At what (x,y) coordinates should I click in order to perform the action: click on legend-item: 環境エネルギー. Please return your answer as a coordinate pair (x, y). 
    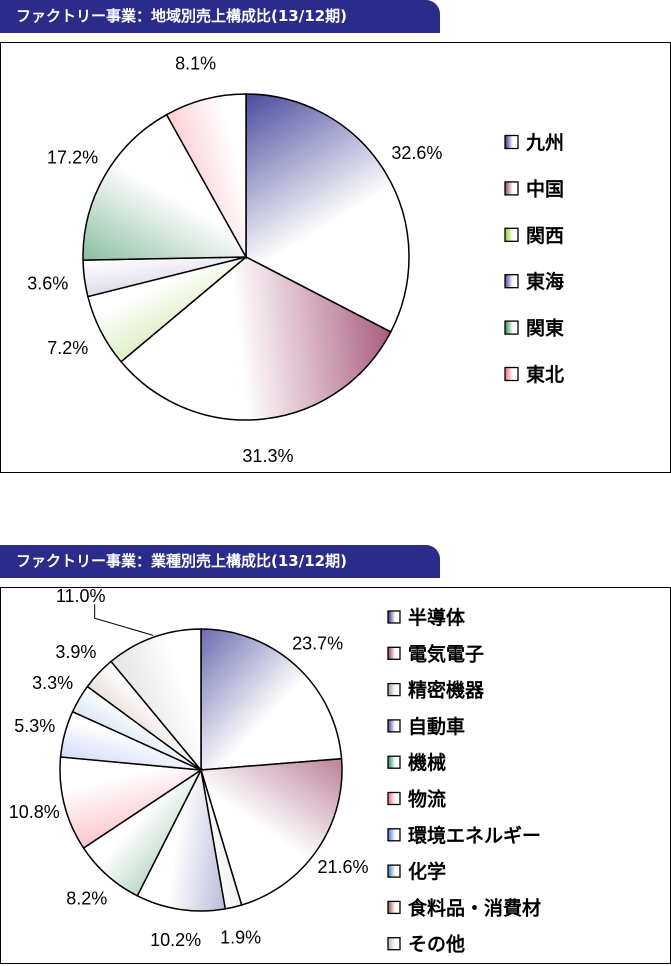
    Looking at the image, I should click on (464, 835).